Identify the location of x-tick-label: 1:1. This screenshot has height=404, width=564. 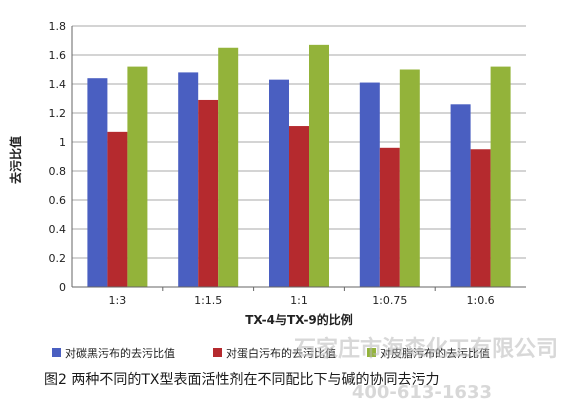
(299, 300).